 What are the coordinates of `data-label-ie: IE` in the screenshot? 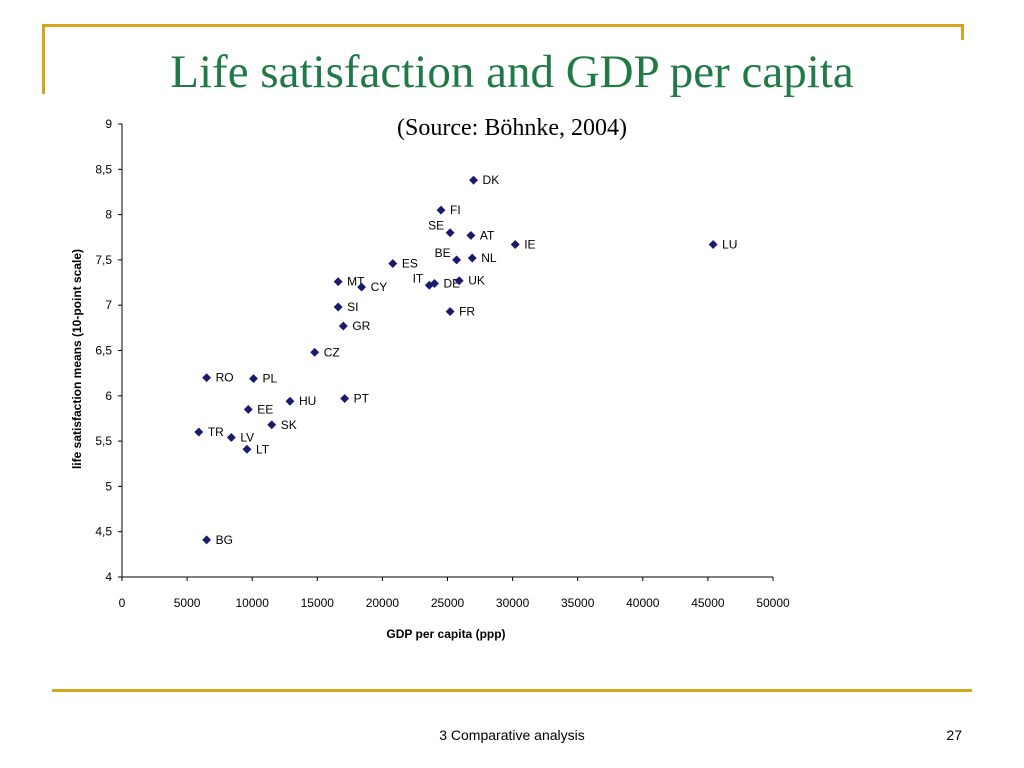 It's located at (529, 244).